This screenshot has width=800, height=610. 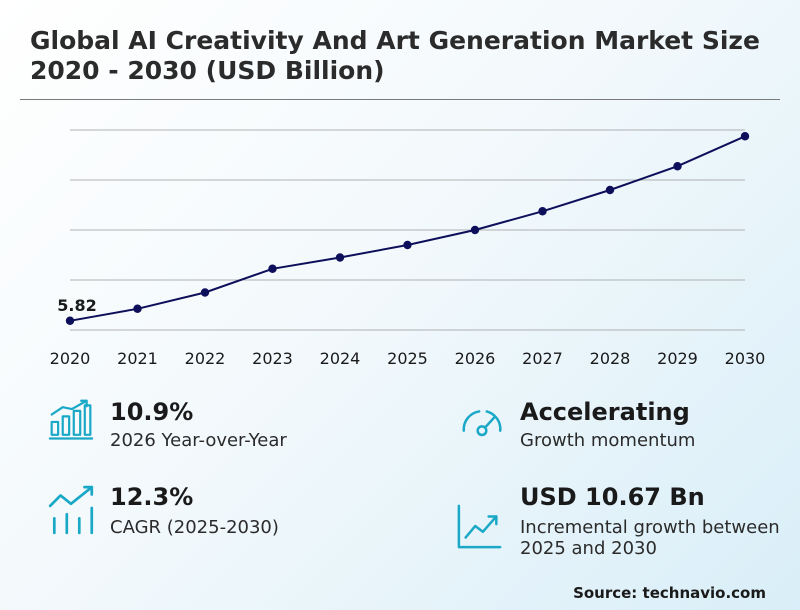 I want to click on trend-bars-icon, so click(x=71, y=510).